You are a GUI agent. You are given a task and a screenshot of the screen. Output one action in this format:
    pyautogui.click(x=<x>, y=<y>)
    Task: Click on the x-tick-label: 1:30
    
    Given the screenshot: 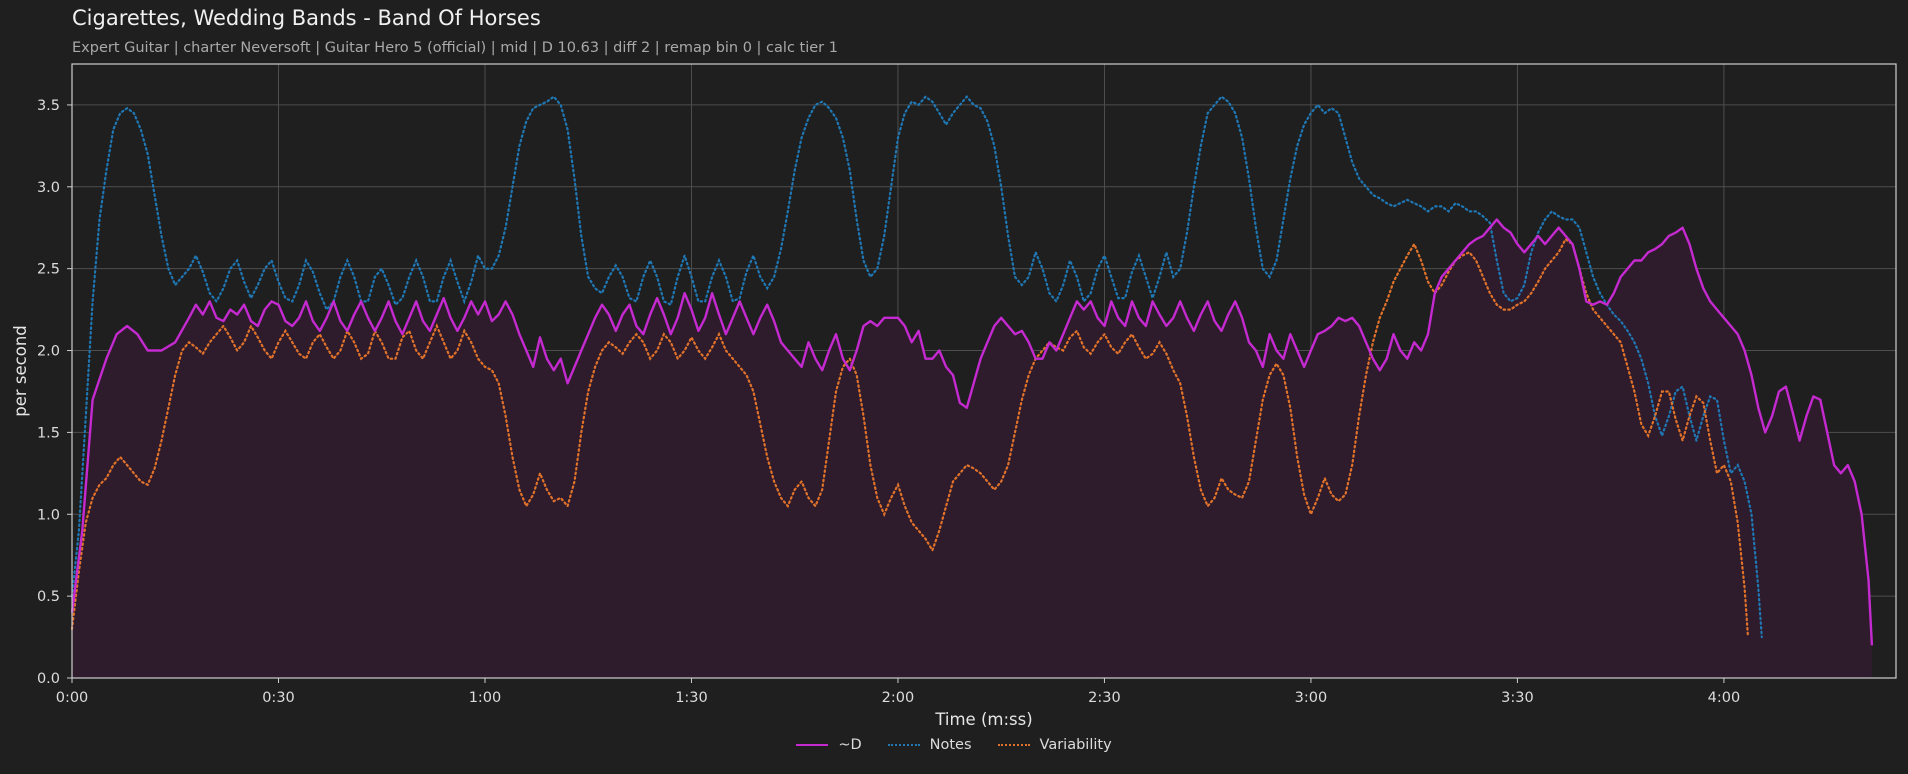 What is the action you would take?
    pyautogui.click(x=691, y=698)
    